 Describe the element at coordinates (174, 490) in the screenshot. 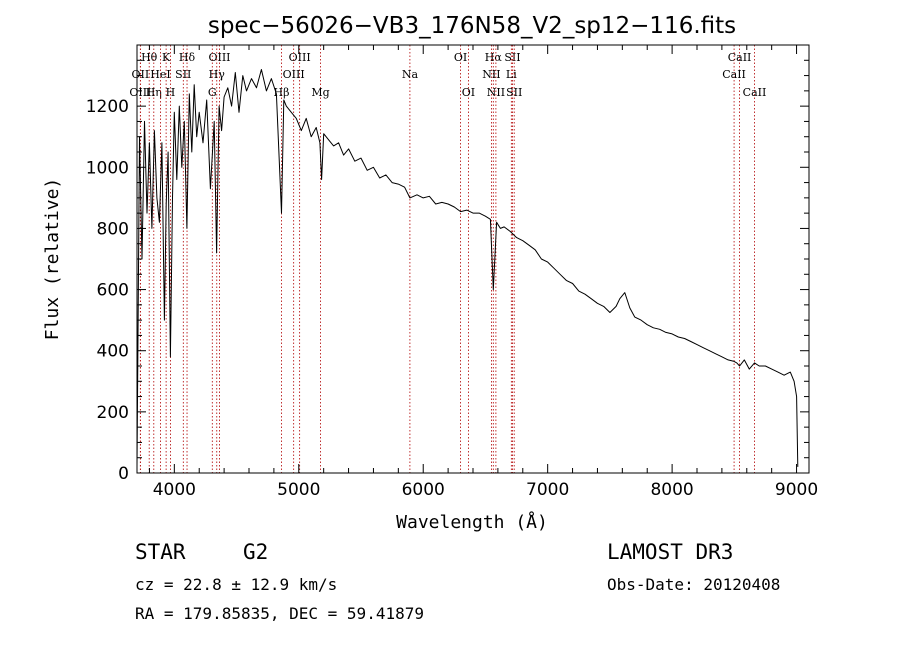

I see `x-tick-label: 4000` at that location.